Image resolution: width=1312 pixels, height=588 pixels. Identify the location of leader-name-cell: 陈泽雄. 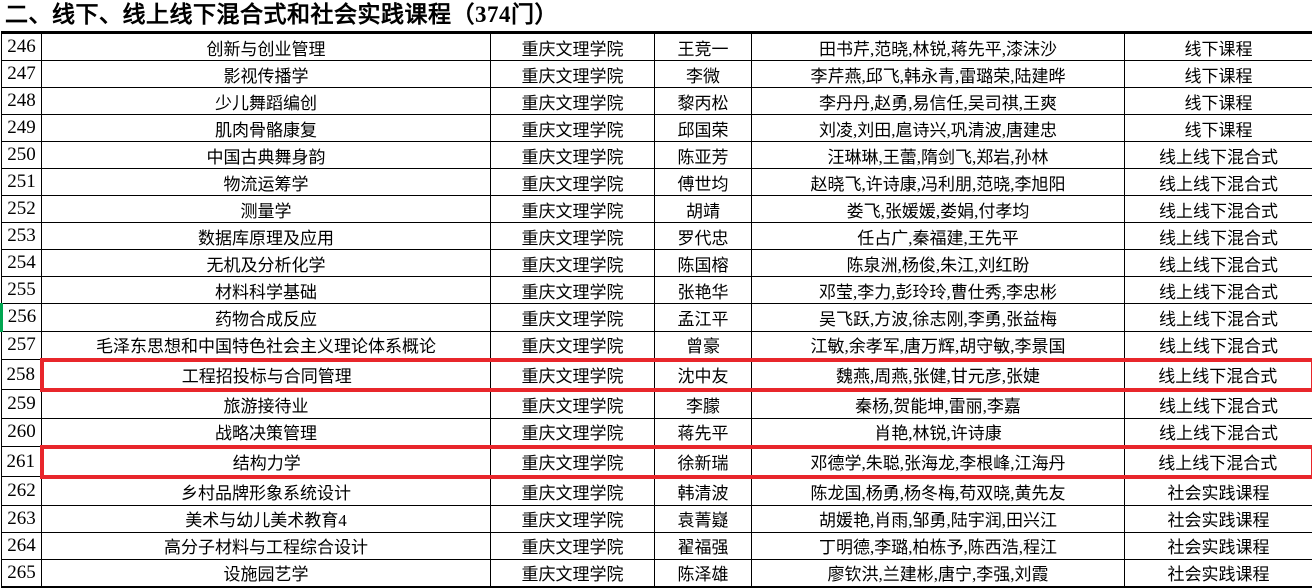
(703, 573).